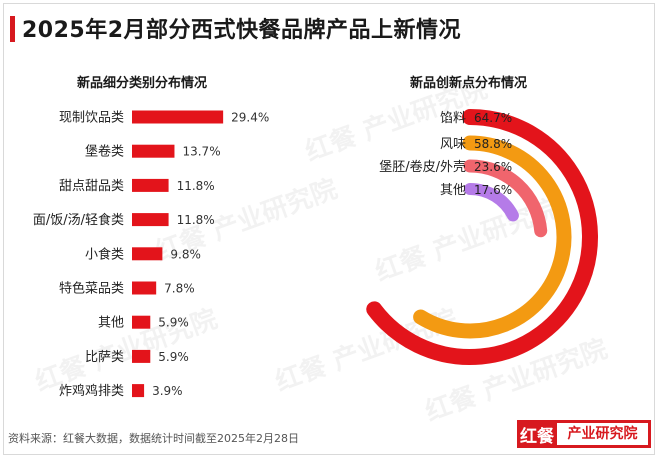  Describe the element at coordinates (242, 30) in the screenshot. I see `page-title: 2025年2月部分西式快餐品牌产品上新情况` at that location.